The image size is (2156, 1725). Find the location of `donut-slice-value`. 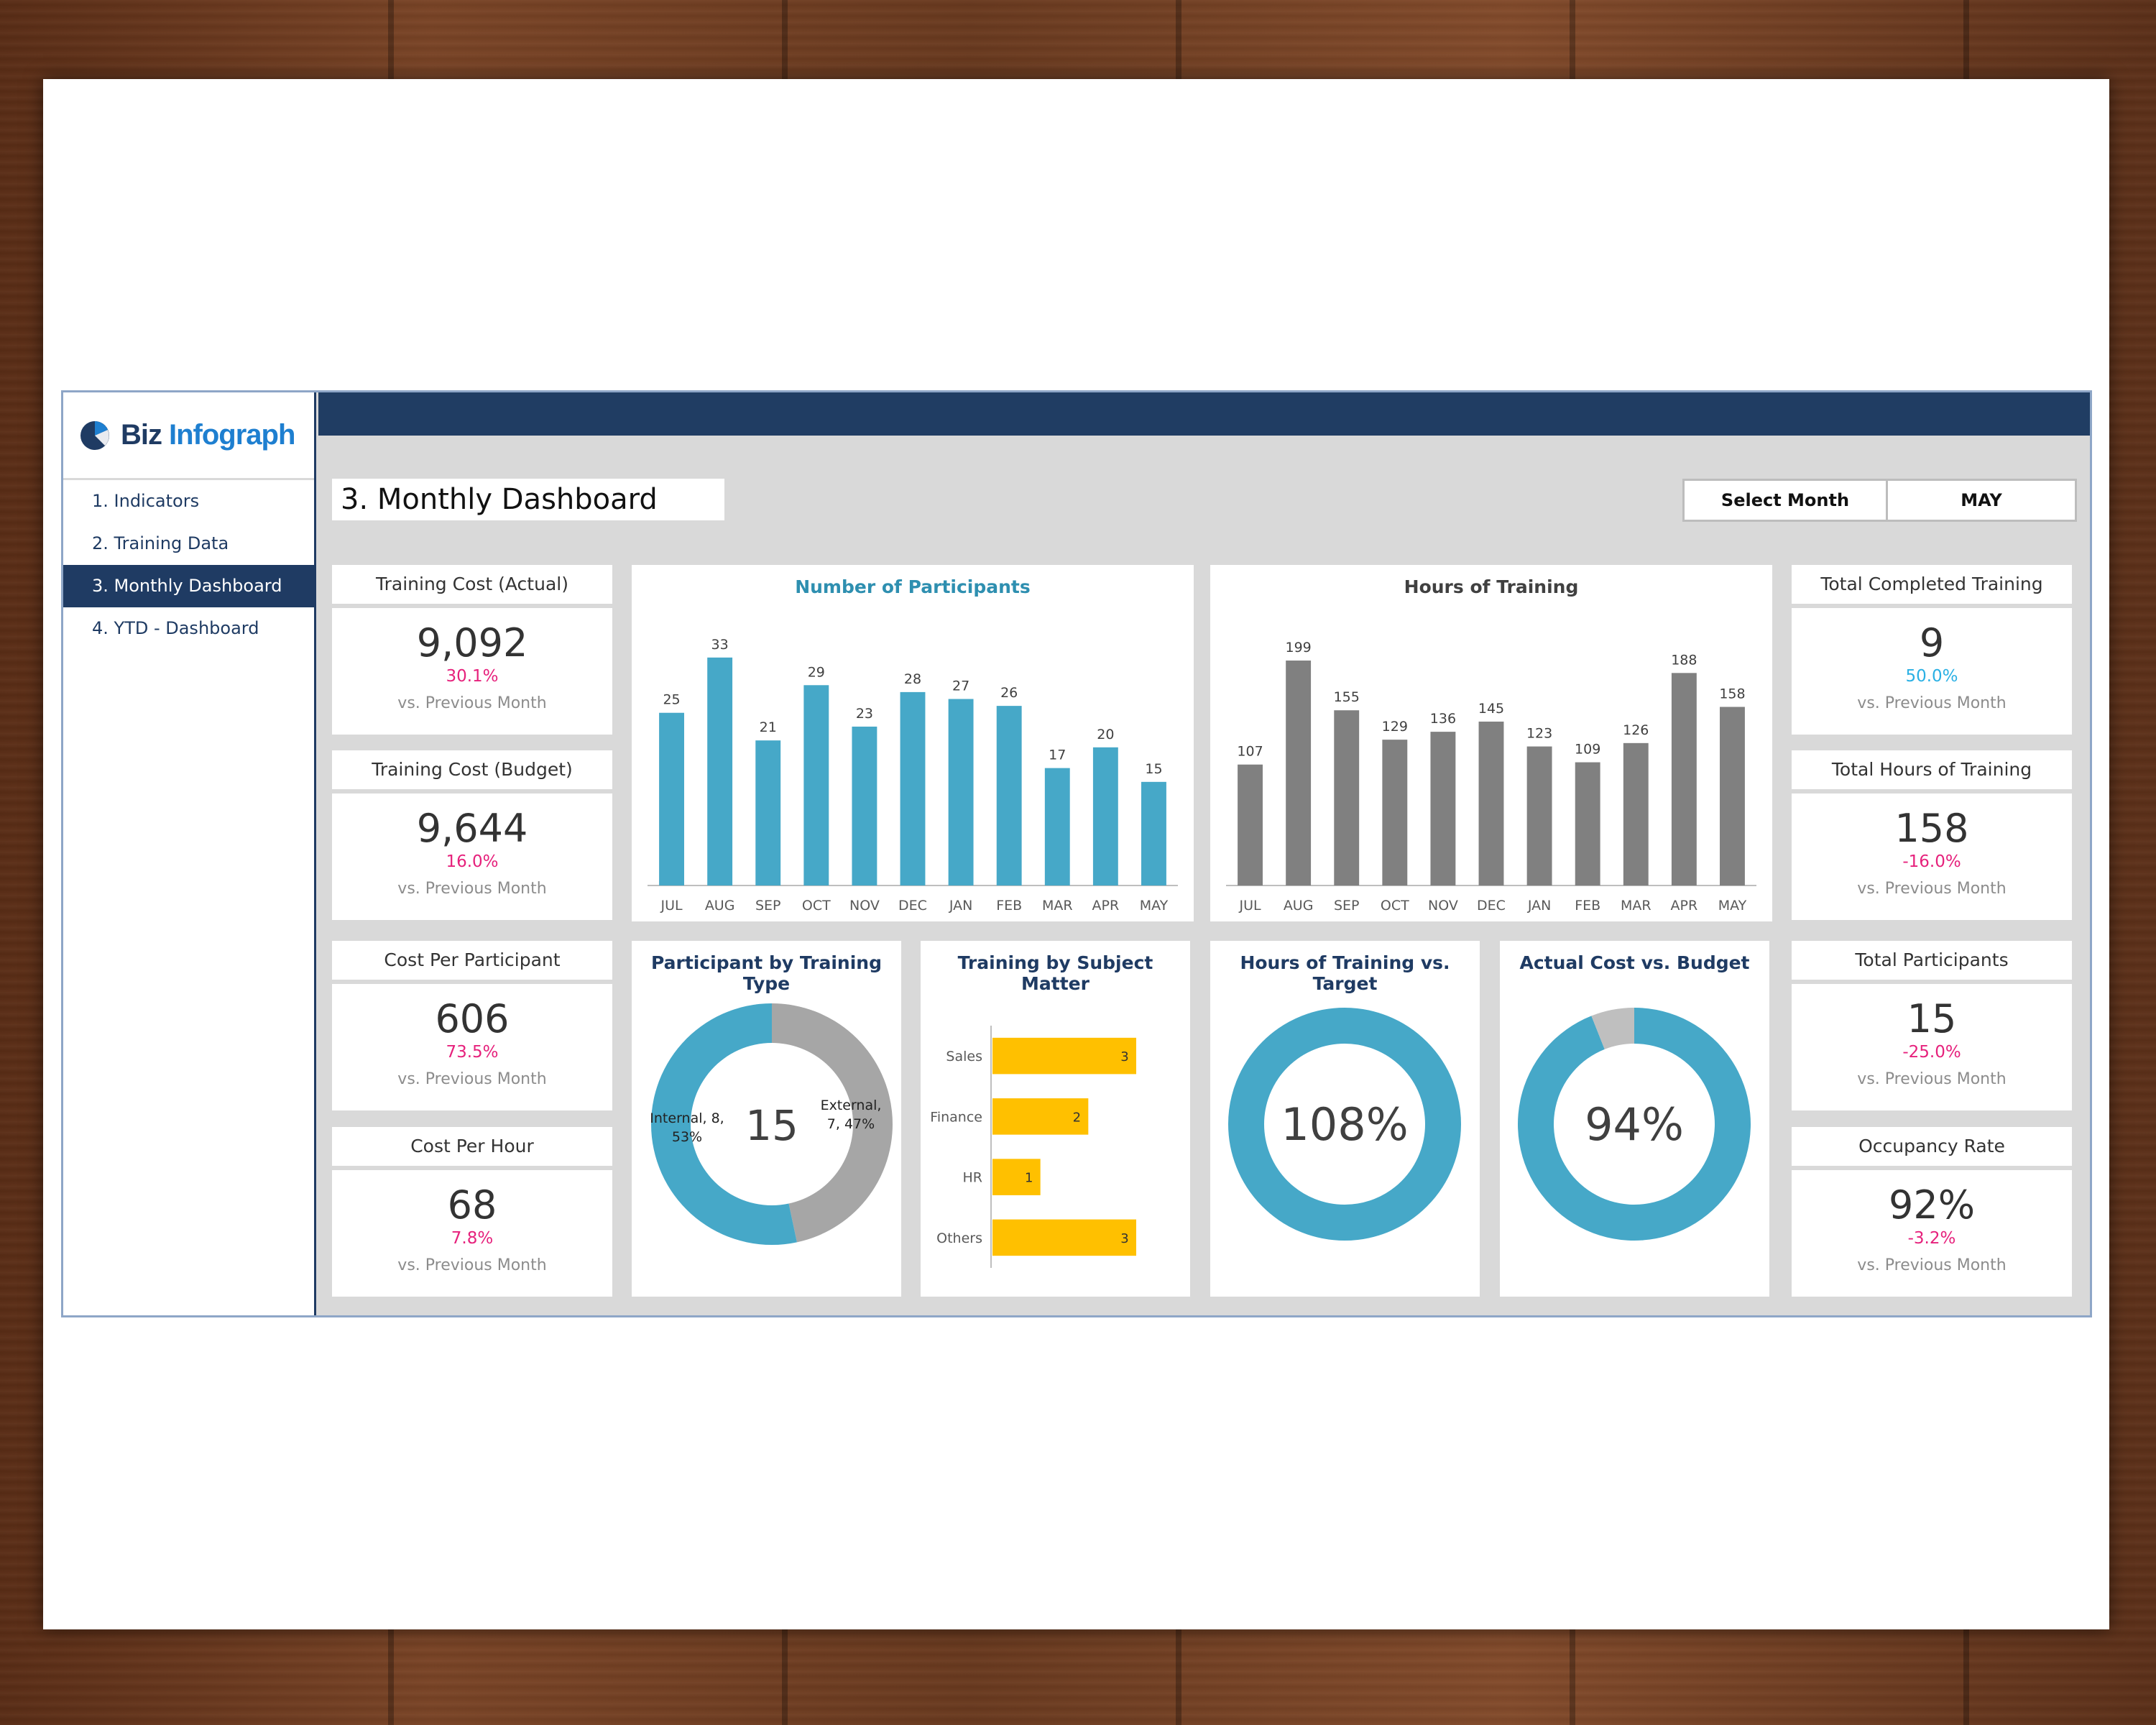

donut-slice-value is located at coordinates (1634, 1124).